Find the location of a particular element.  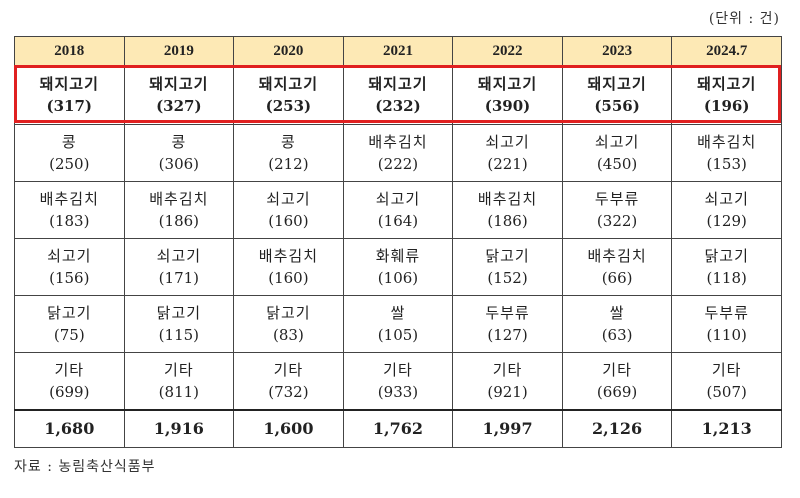

unit-label: (단위 : 건) is located at coordinates (744, 19).